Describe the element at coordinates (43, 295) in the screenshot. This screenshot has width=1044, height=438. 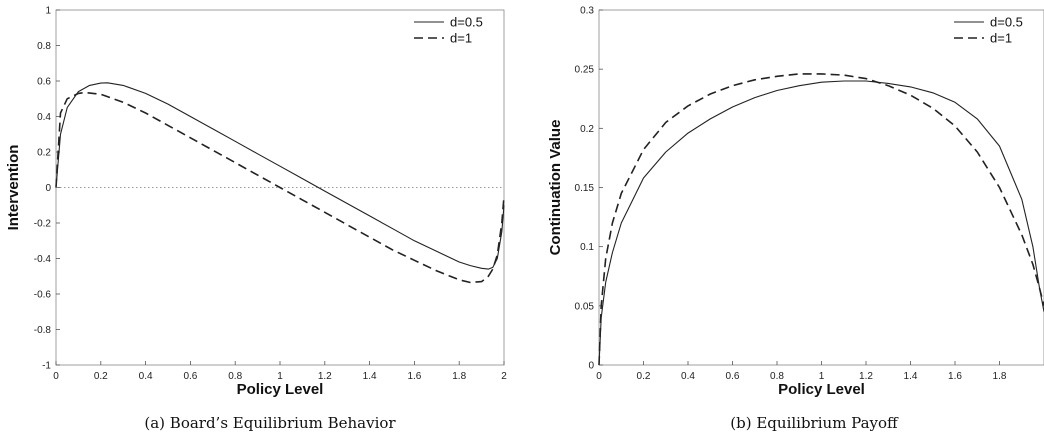
I see `y-tick-label: -0.6` at that location.